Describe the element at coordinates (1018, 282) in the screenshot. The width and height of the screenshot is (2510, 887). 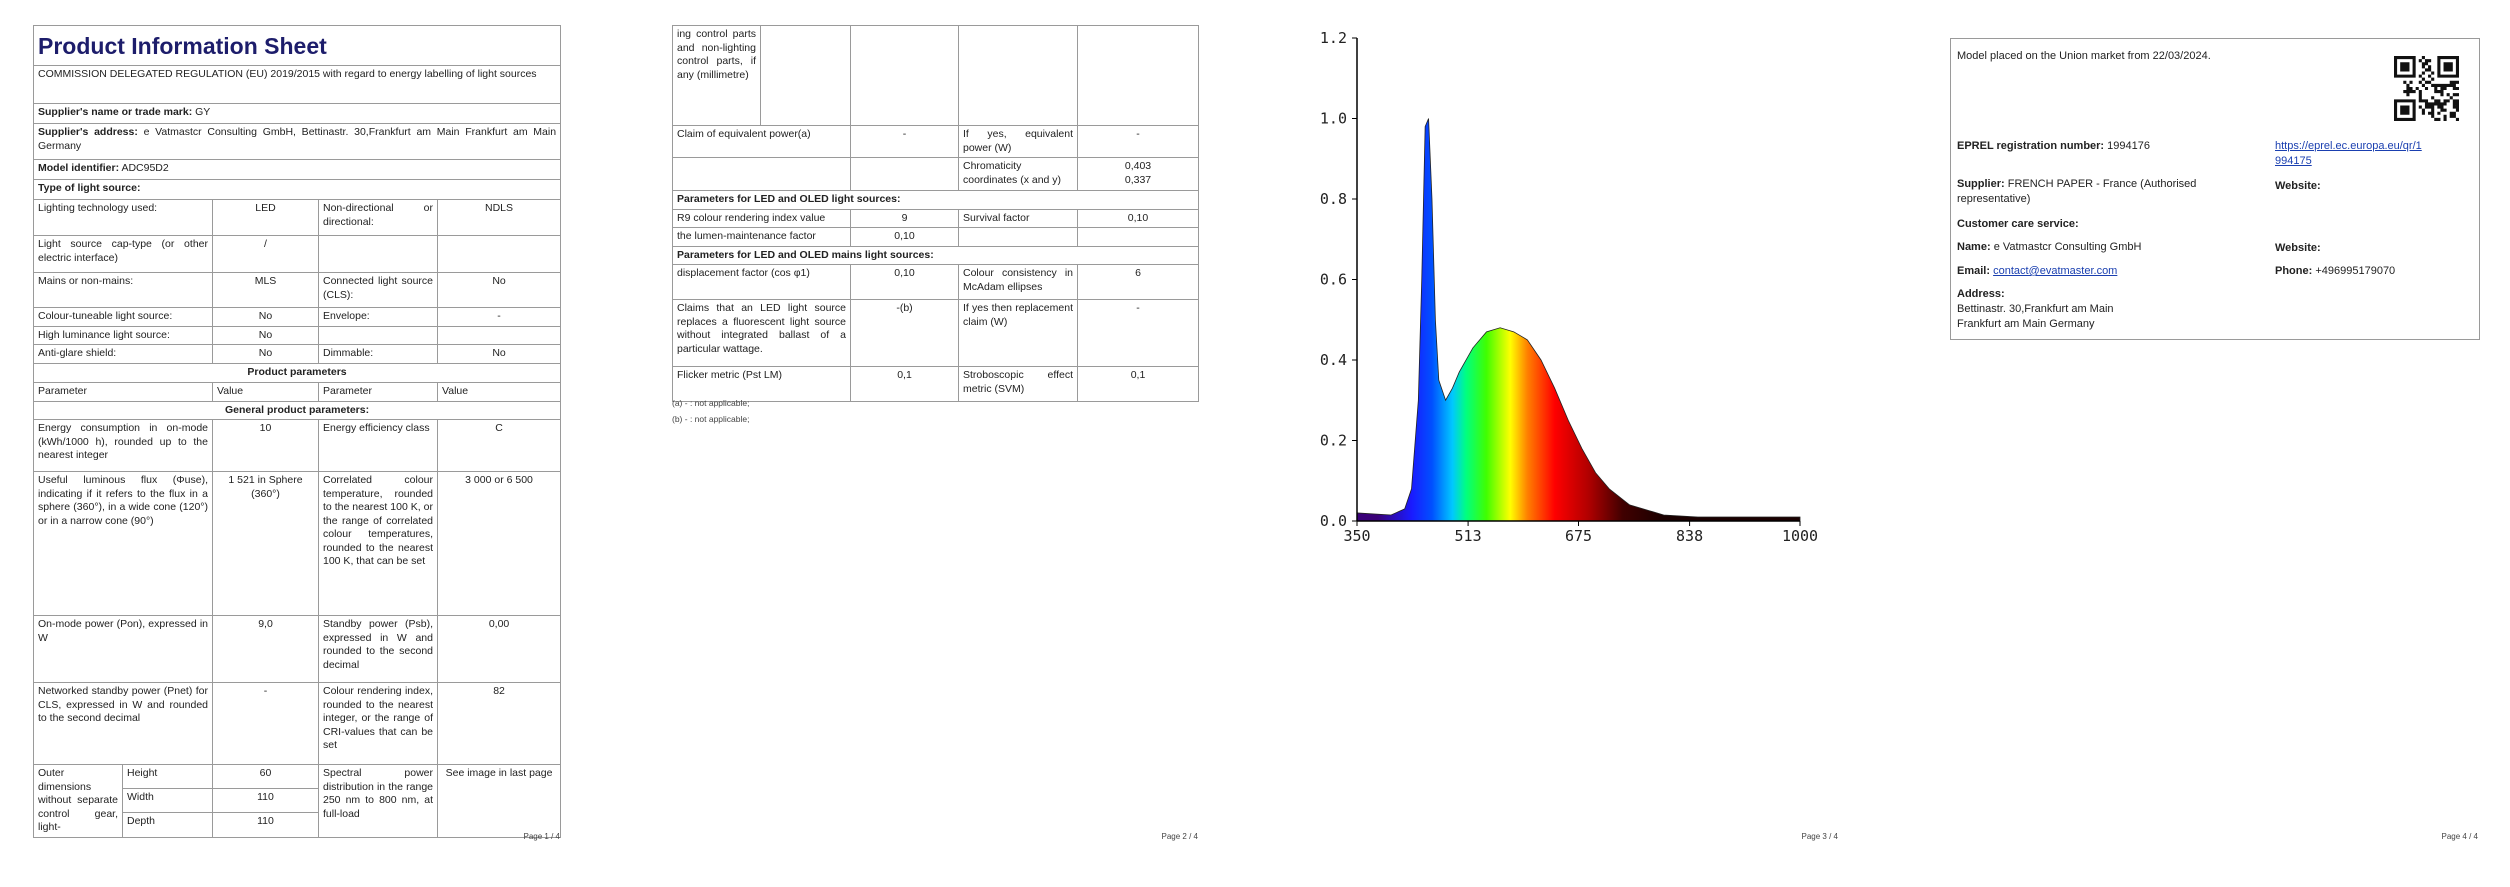
I see `table-cell: Colour consistency in McAdam ellipses` at that location.